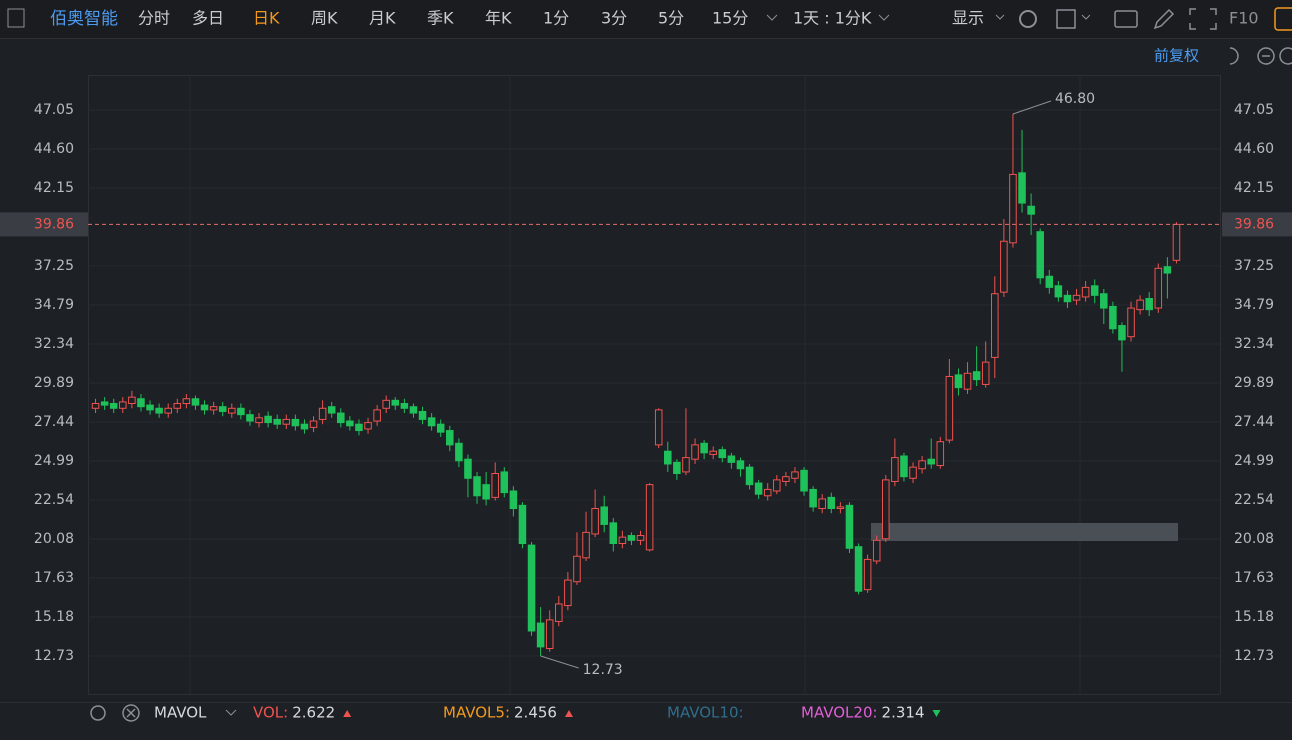 This screenshot has height=740, width=1292. Describe the element at coordinates (1254, 617) in the screenshot. I see `y-tick-label-right: 15.18` at that location.